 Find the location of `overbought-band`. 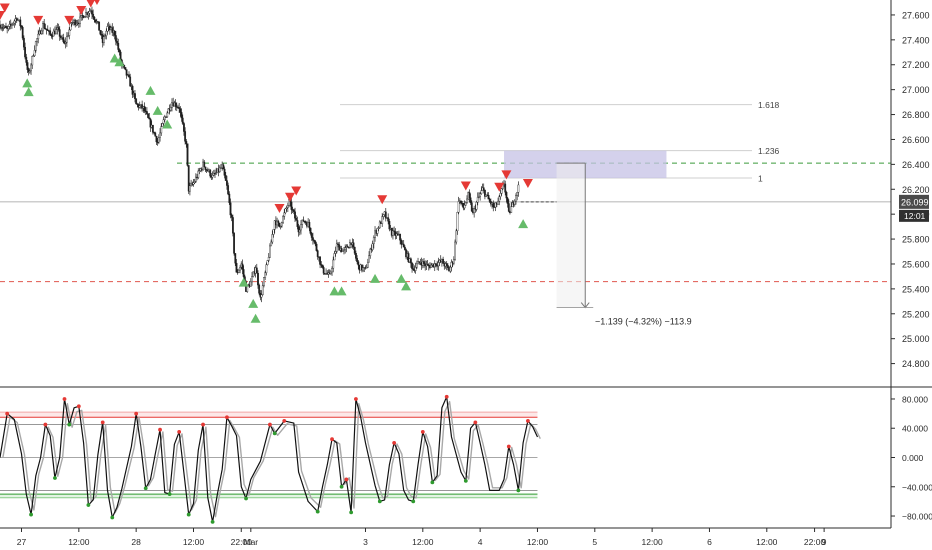

overbought-band is located at coordinates (269, 415).